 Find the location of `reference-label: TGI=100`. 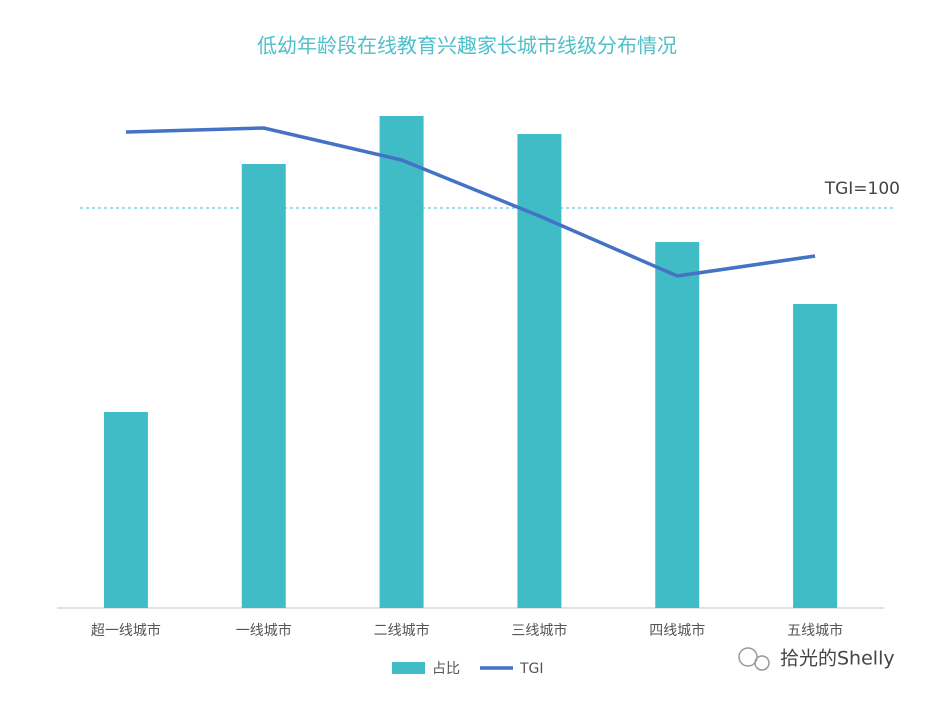

reference-label: TGI=100 is located at coordinates (862, 189).